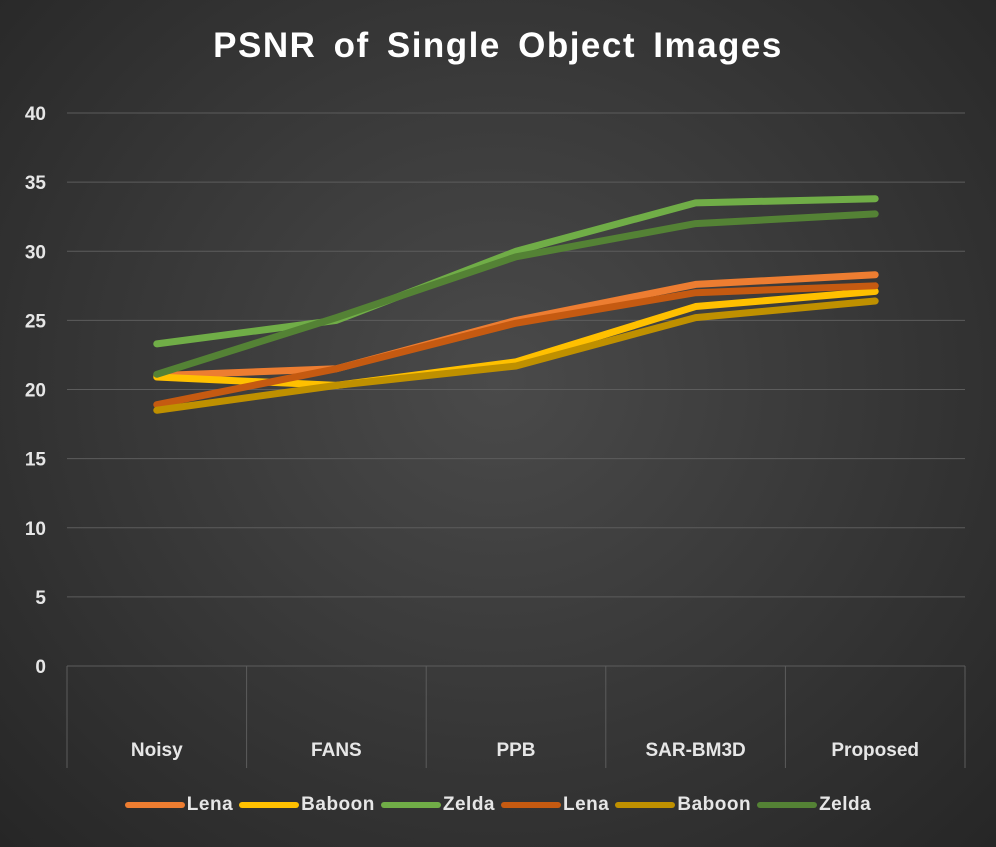  I want to click on x-category-label: Proposed, so click(875, 750).